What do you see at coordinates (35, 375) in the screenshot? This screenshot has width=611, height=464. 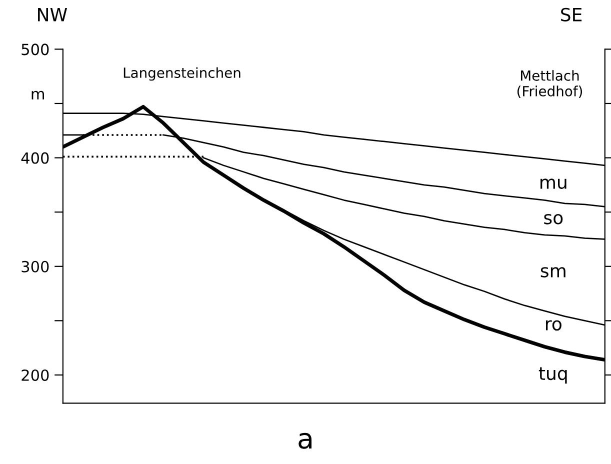 I see `y-tick-label: 200` at bounding box center [35, 375].